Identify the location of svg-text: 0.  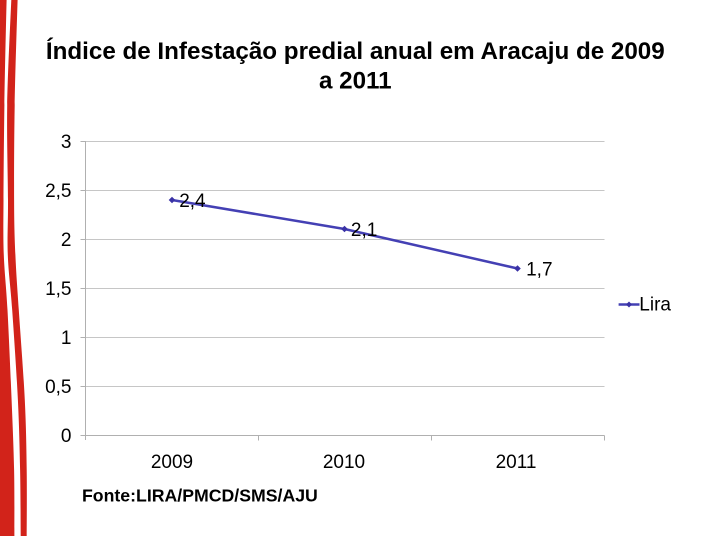
(66, 436).